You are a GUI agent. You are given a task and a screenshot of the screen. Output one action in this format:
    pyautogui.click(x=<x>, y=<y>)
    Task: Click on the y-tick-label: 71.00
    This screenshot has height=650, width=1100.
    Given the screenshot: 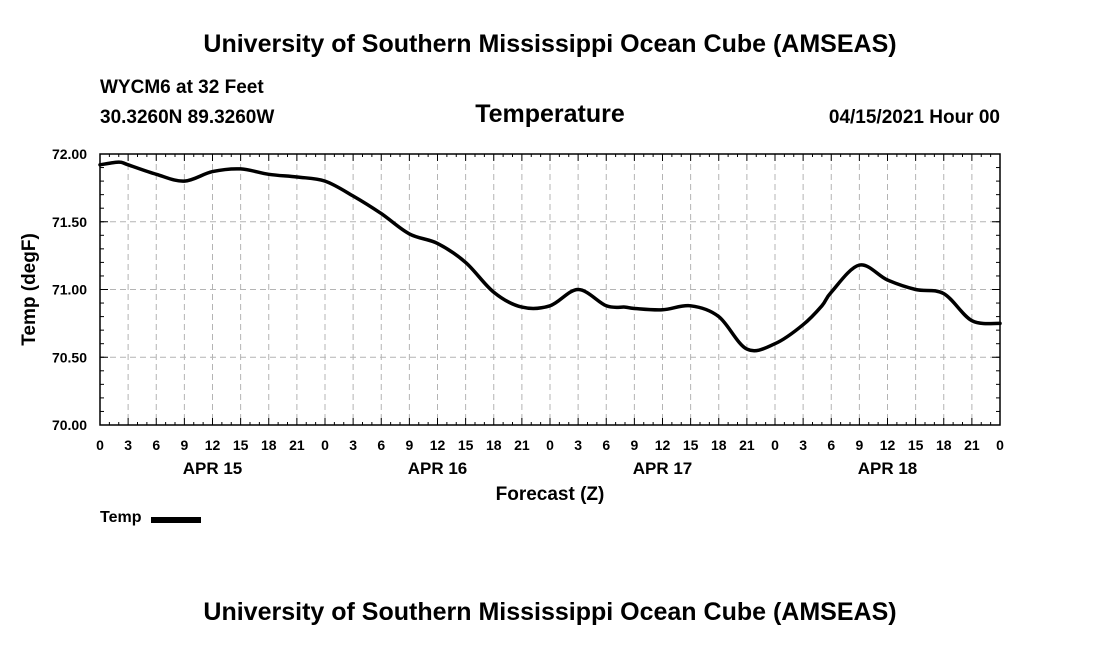 What is the action you would take?
    pyautogui.click(x=69, y=290)
    